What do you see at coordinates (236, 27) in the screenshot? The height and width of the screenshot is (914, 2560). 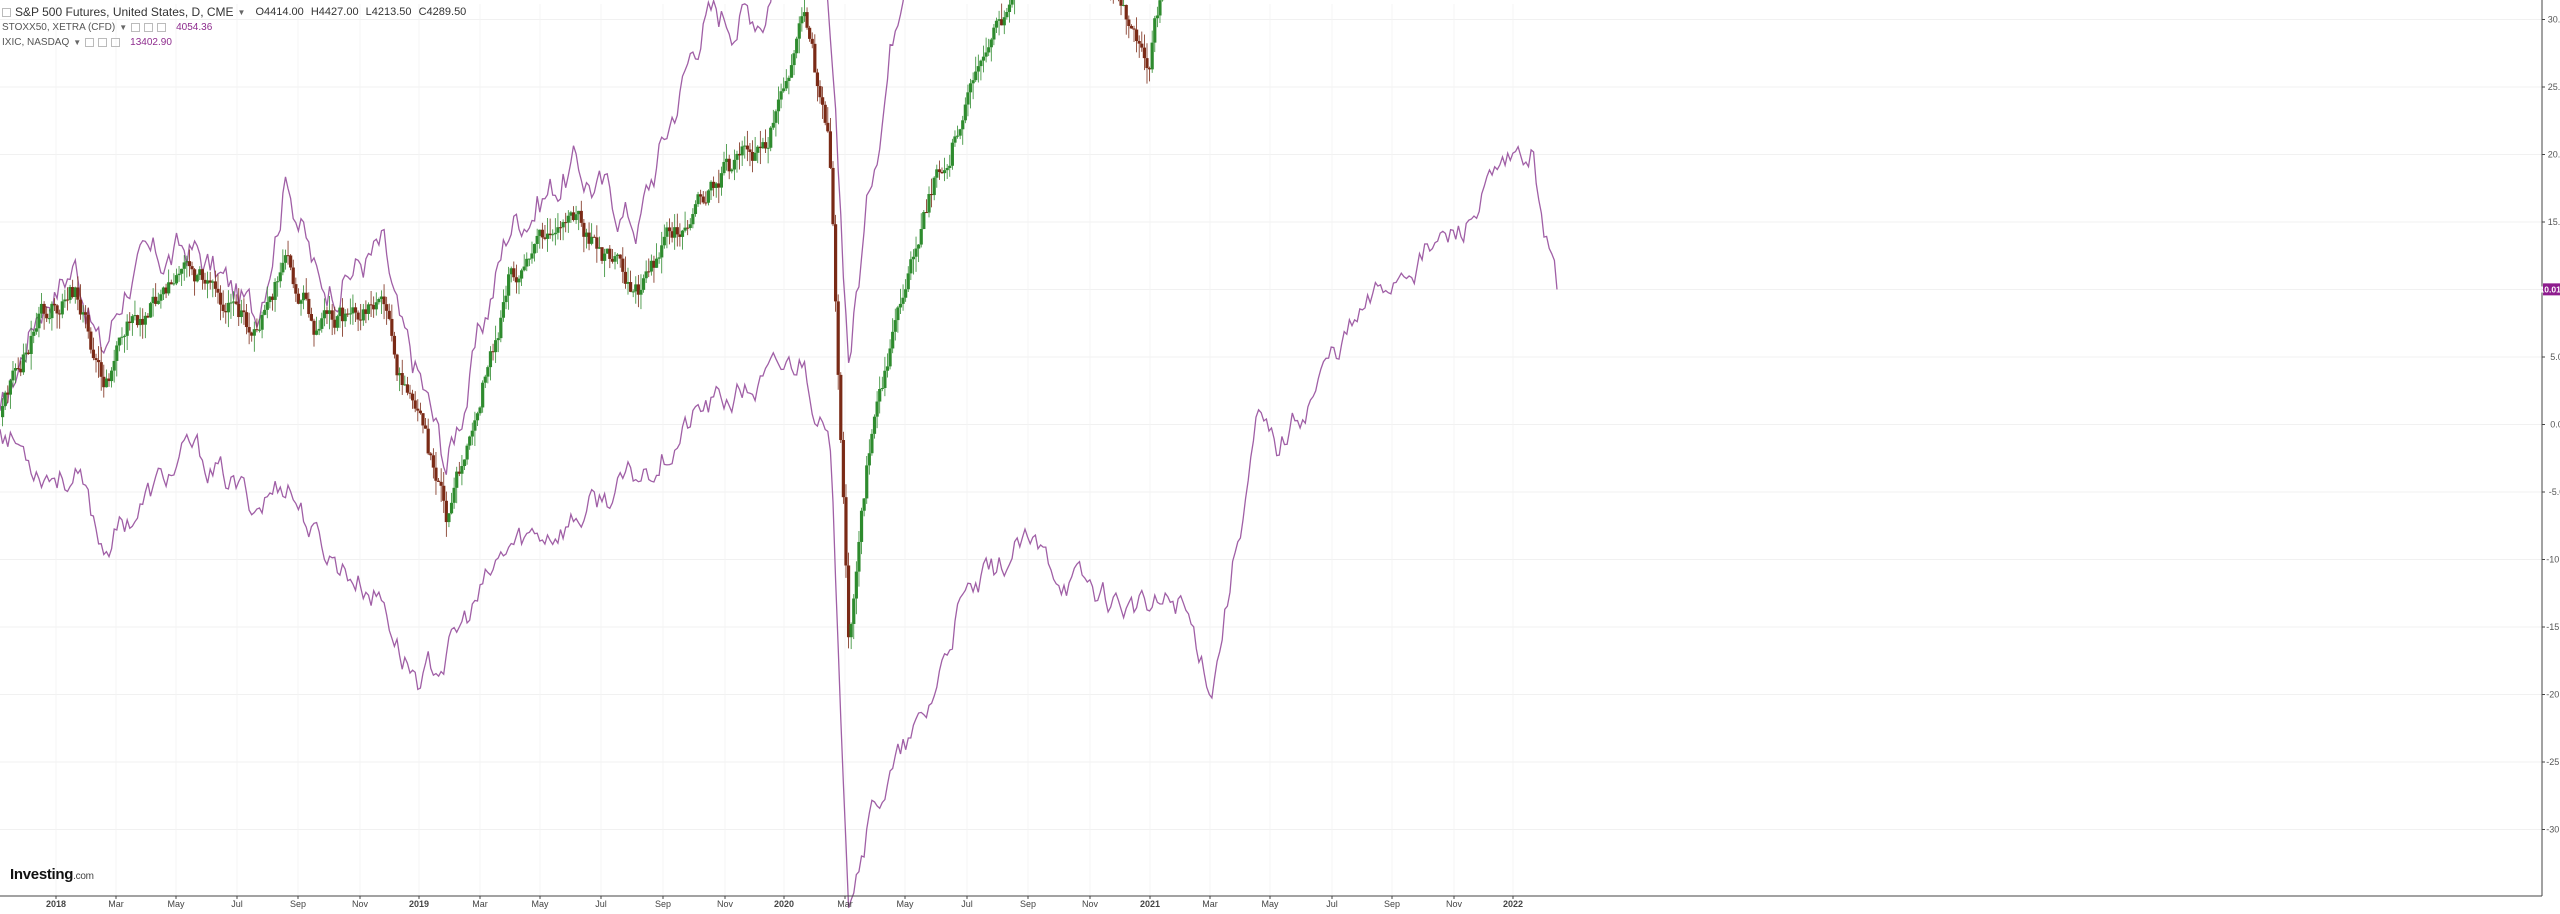 I see `legend-series2-row: STOXX50, XETRA (CFD) ▼ 4054.36` at bounding box center [236, 27].